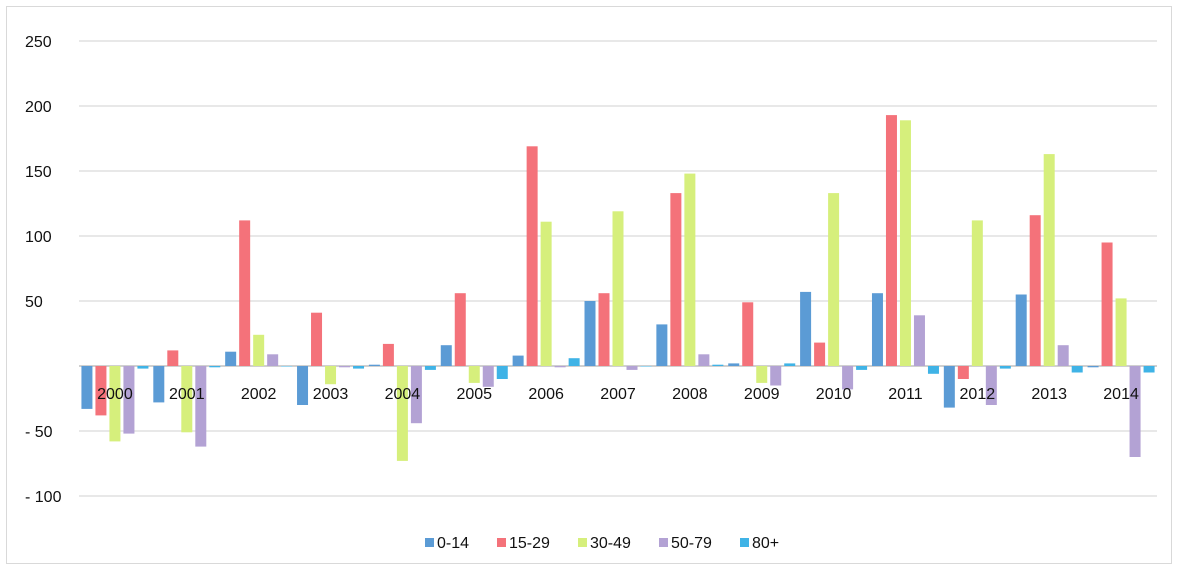 This screenshot has height=571, width=1180. I want to click on bar-50-79-2004, so click(416, 395).